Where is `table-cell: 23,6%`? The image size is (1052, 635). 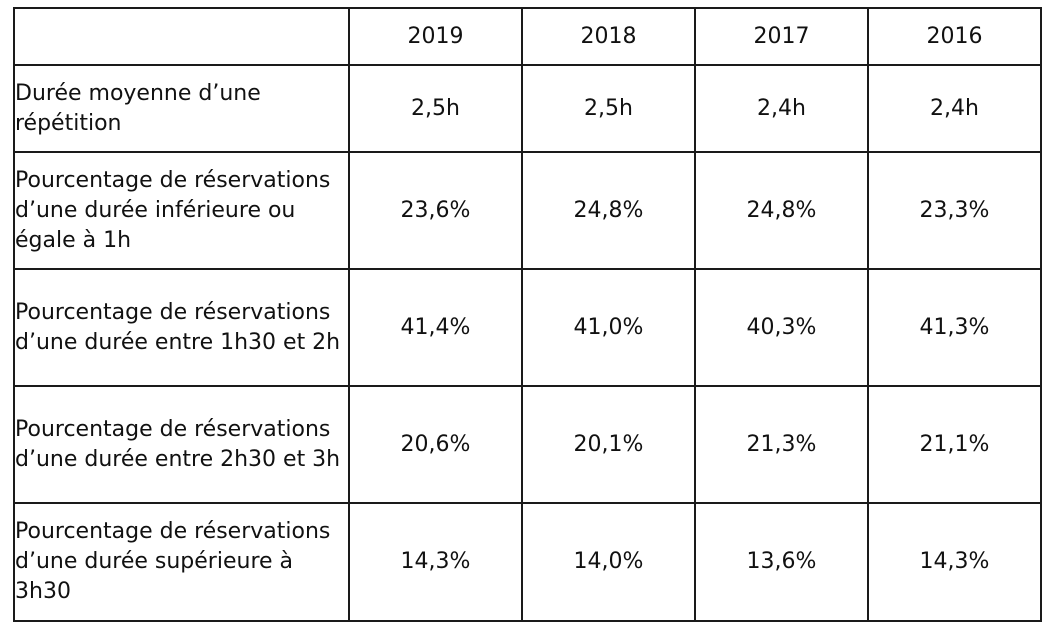 table-cell: 23,6% is located at coordinates (435, 210).